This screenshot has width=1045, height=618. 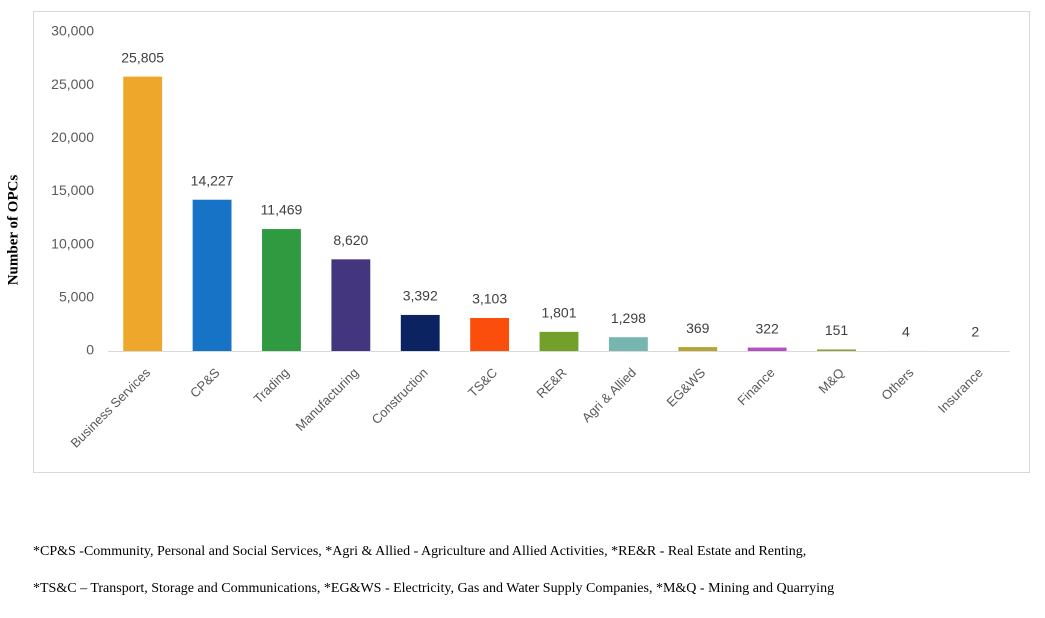 What do you see at coordinates (282, 210) in the screenshot?
I see `data-label: 11,469` at bounding box center [282, 210].